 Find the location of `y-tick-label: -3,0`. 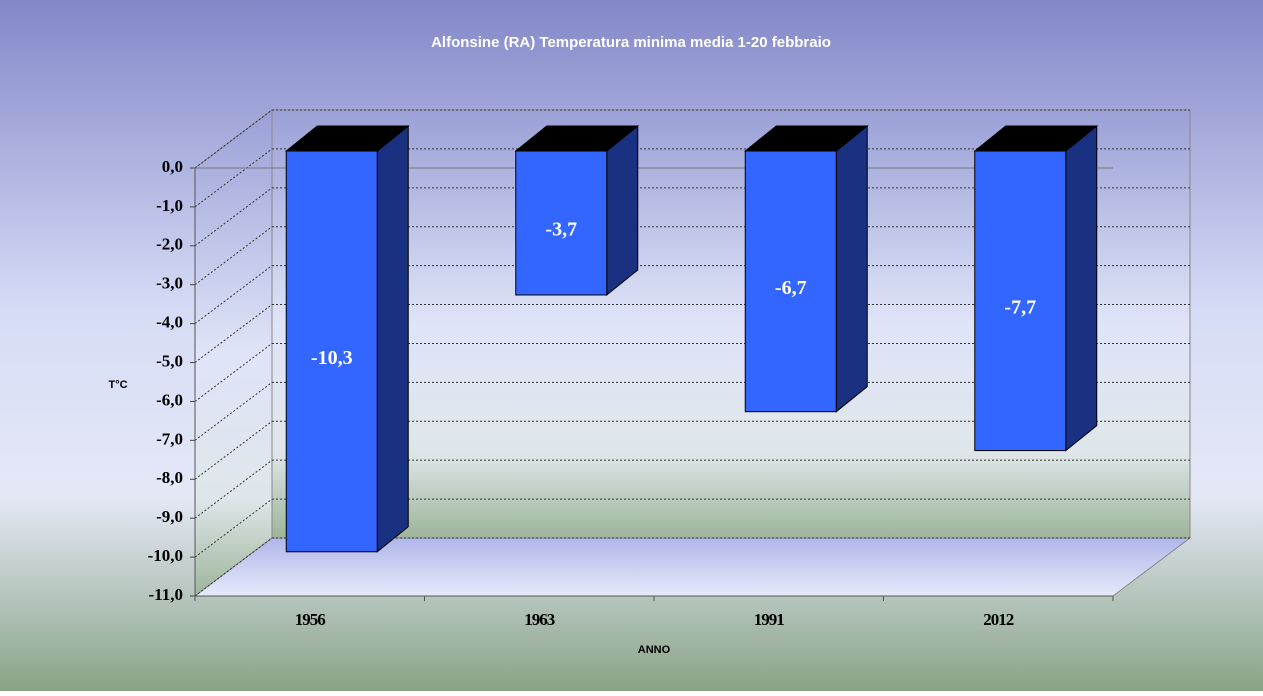

y-tick-label: -3,0 is located at coordinates (169, 283).